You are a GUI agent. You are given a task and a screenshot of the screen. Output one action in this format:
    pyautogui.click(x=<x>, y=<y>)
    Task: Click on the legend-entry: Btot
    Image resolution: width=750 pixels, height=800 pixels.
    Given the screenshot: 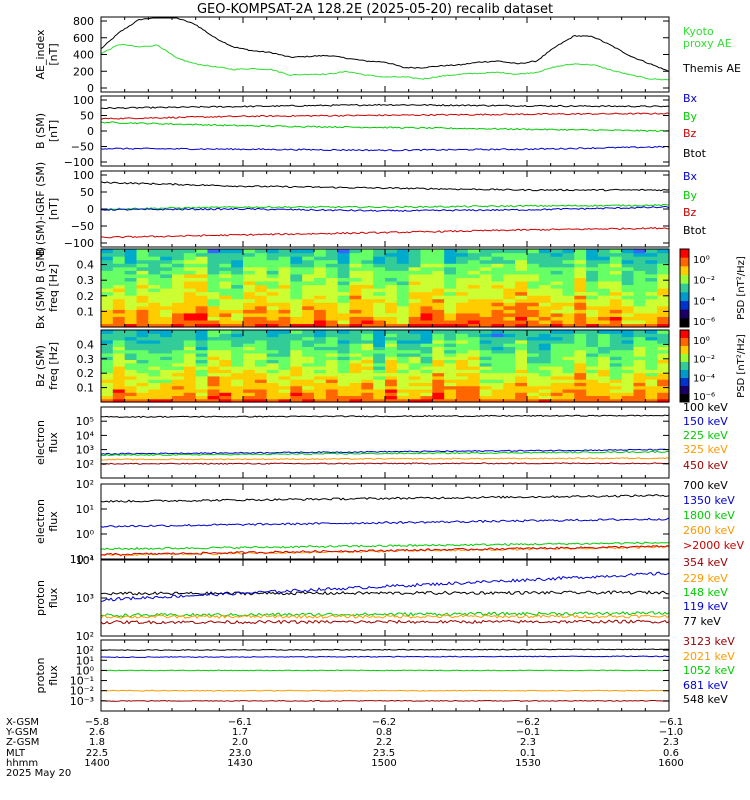 What is the action you would take?
    pyautogui.click(x=695, y=153)
    